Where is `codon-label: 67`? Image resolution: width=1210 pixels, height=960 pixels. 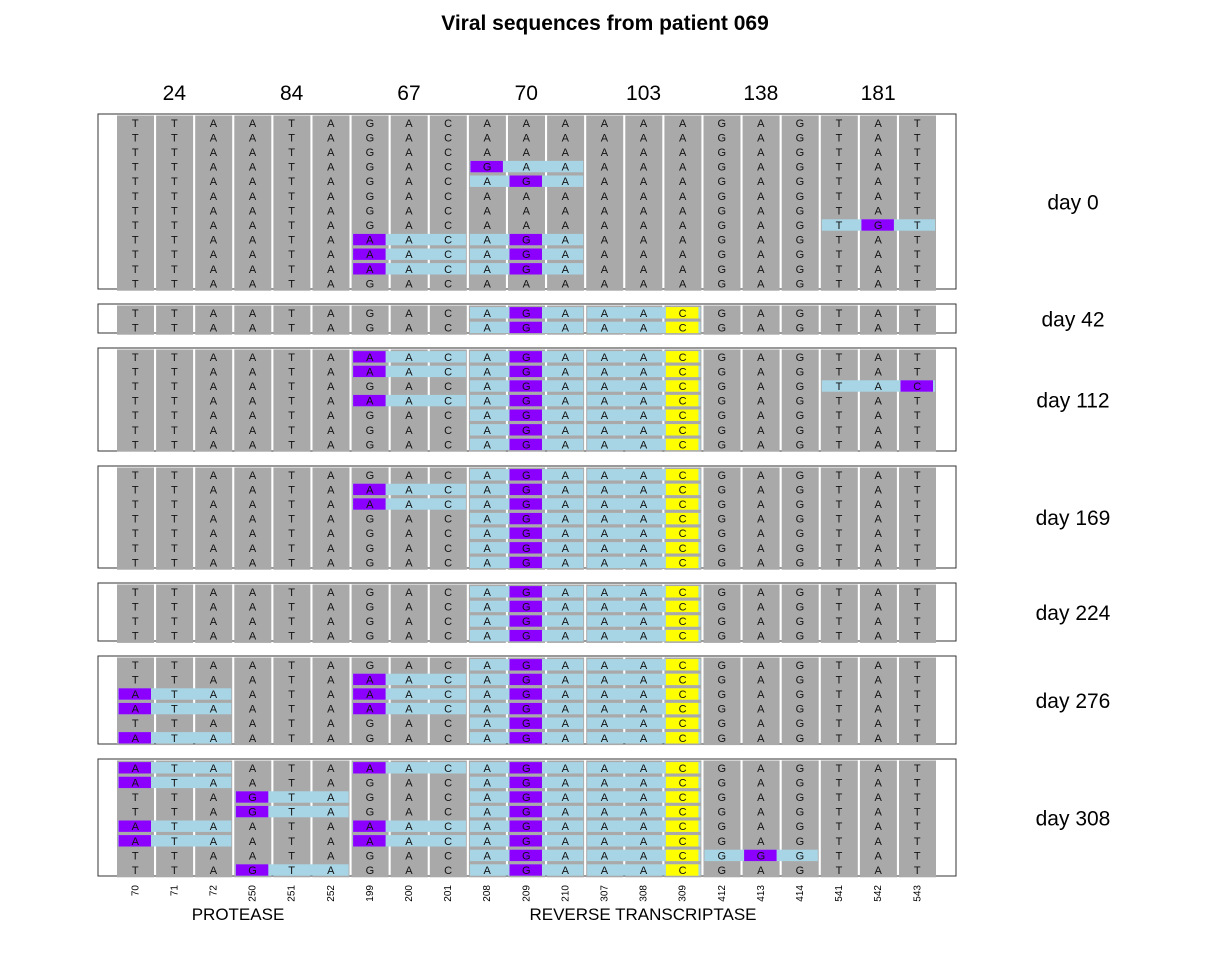
codon-label: 67 is located at coordinates (408, 93).